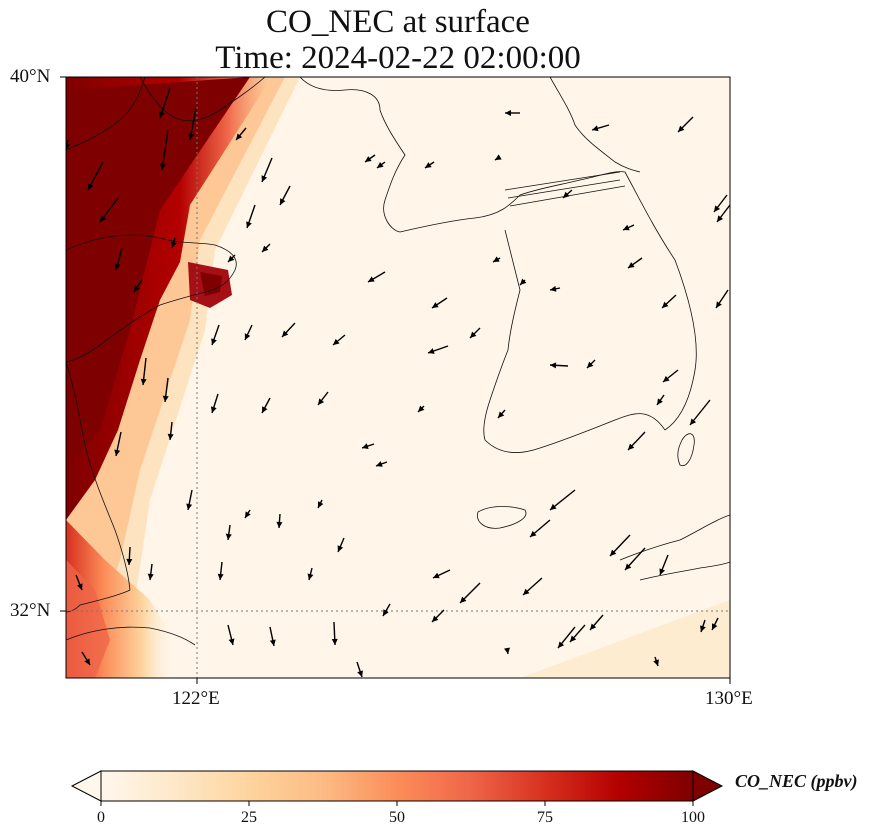 This screenshot has width=886, height=839. Describe the element at coordinates (398, 58) in the screenshot. I see `map-subtitle-time: Time: 2024-02-22 02:00:00` at that location.